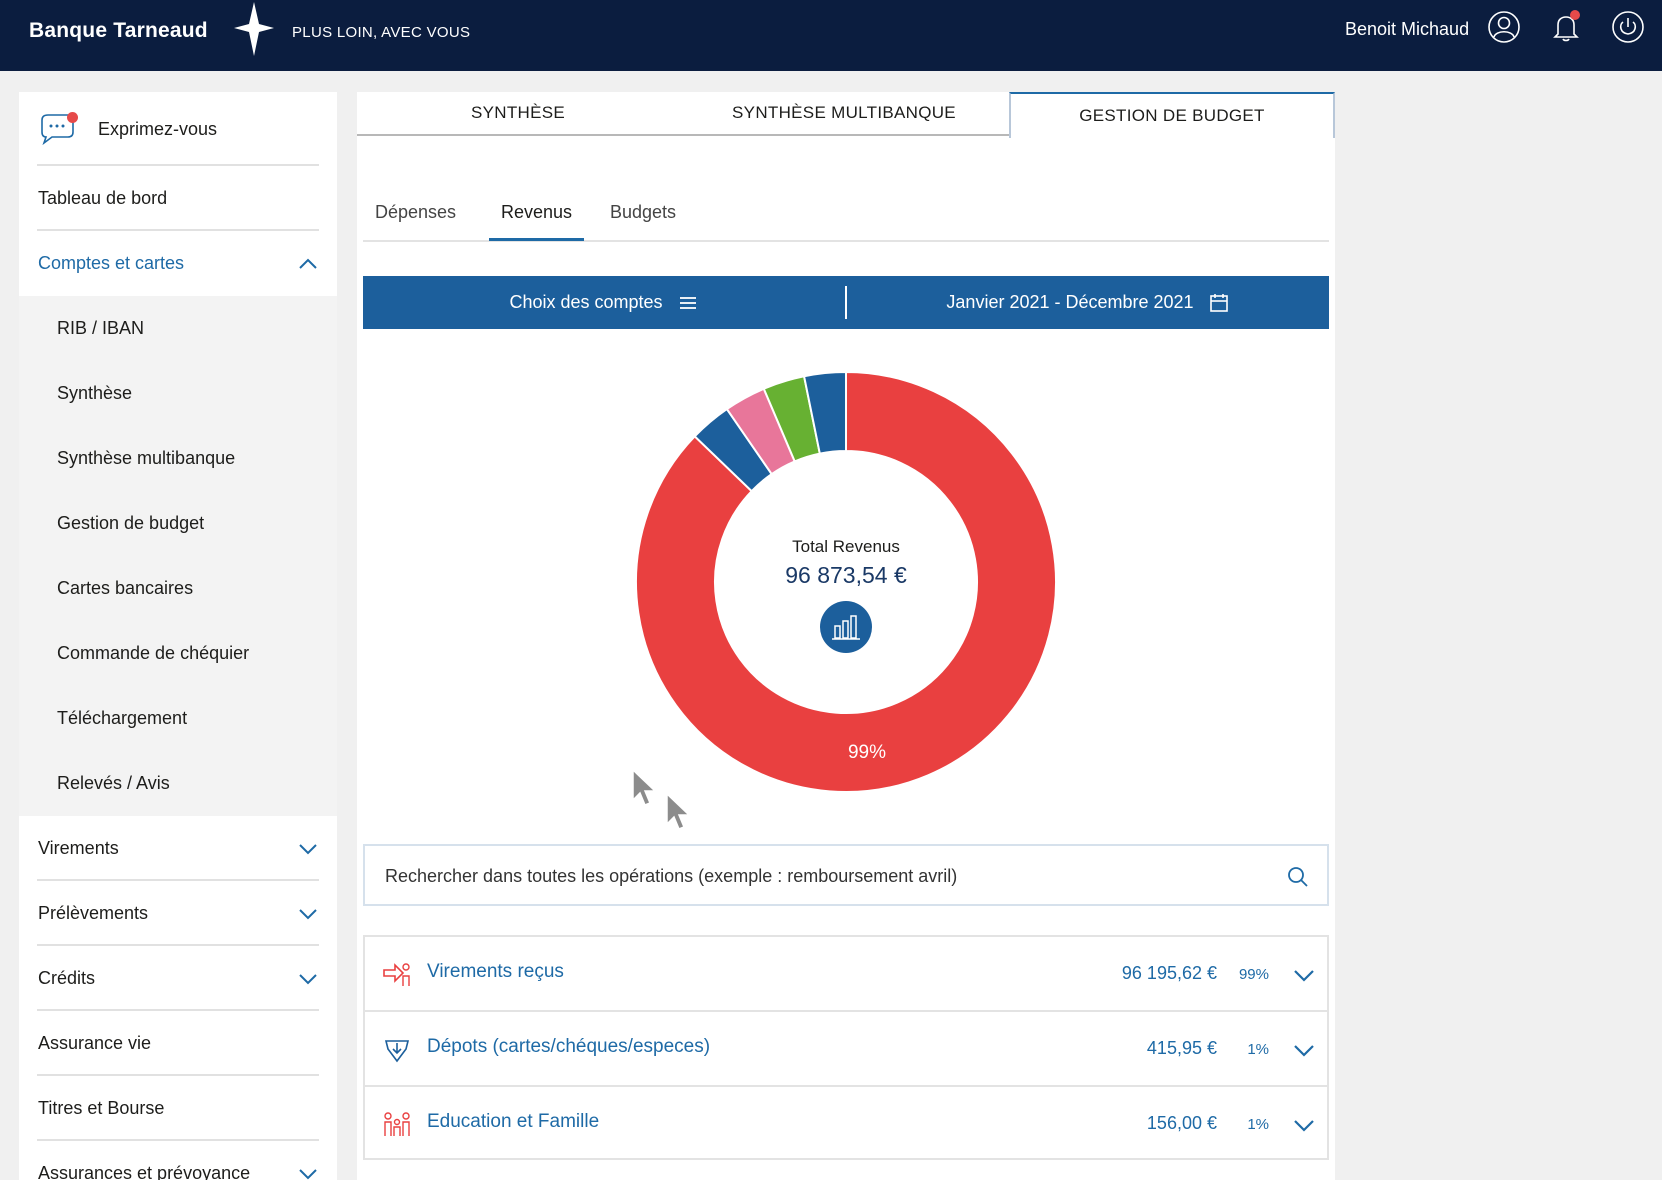  What do you see at coordinates (1181, 1123) in the screenshot?
I see `category-amount: 156,00 €` at bounding box center [1181, 1123].